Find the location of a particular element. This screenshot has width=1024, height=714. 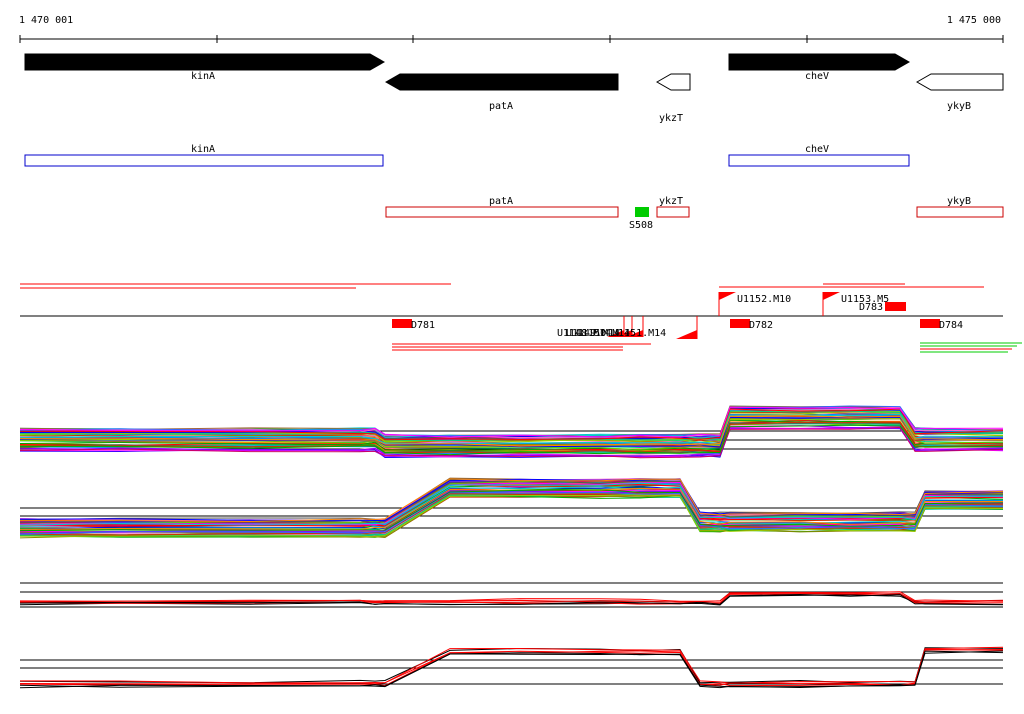

gene-ykzt-arrow is located at coordinates (673, 82).